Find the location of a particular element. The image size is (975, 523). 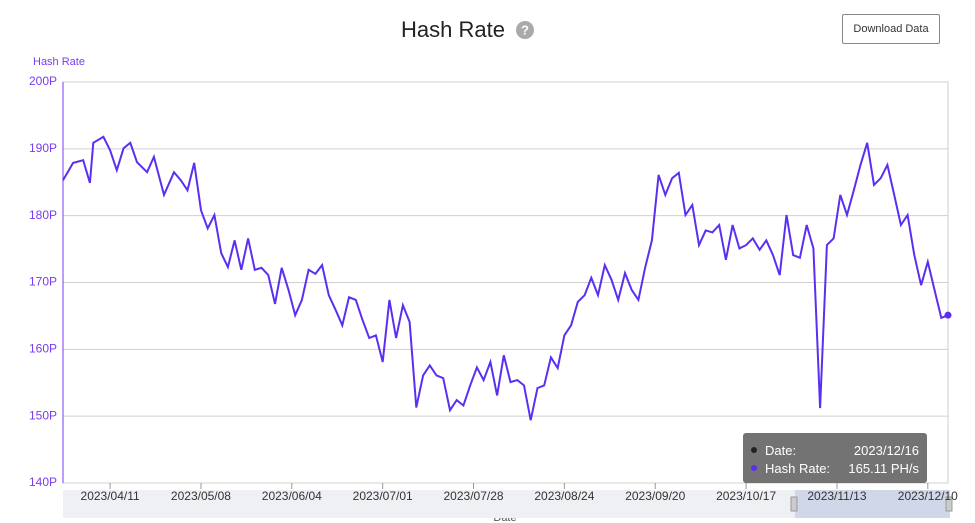

navigator-selection is located at coordinates (872, 504).